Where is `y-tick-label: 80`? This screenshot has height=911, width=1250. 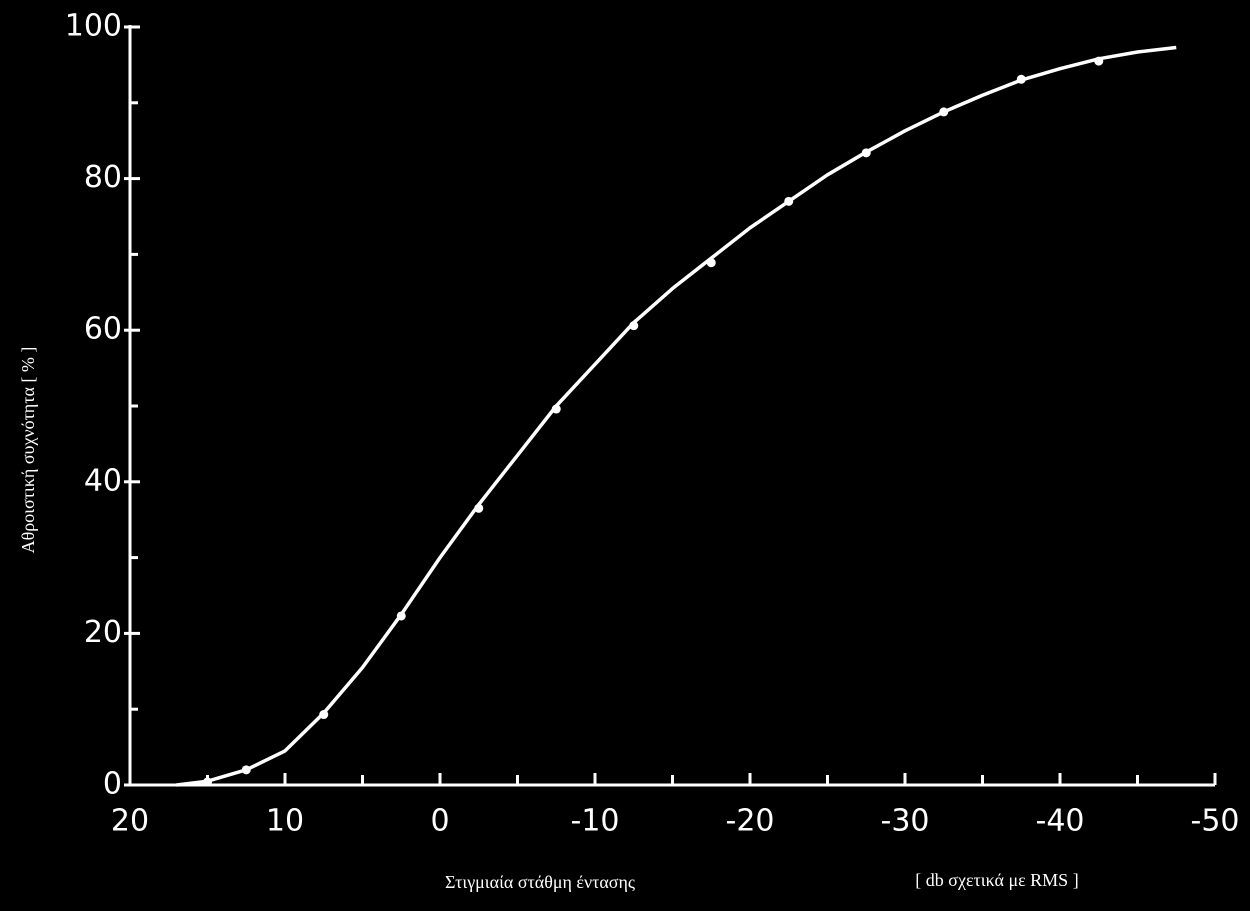
y-tick-label: 80 is located at coordinates (103, 177).